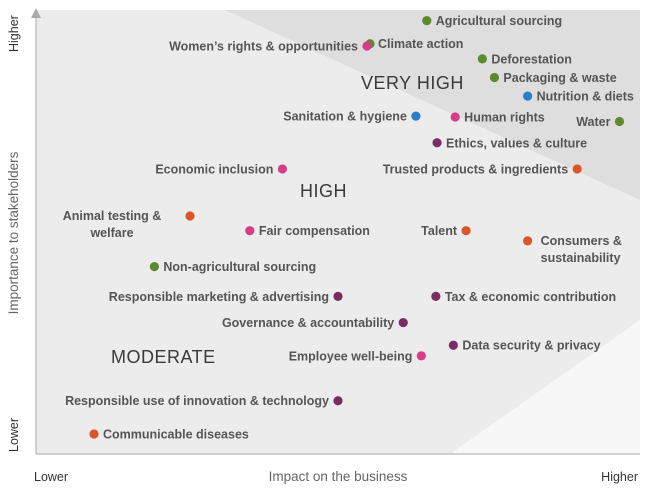 Image resolution: width=655 pixels, height=490 pixels. I want to click on data-point-consumers-sustainability: Consumers & sustainability, so click(572, 249).